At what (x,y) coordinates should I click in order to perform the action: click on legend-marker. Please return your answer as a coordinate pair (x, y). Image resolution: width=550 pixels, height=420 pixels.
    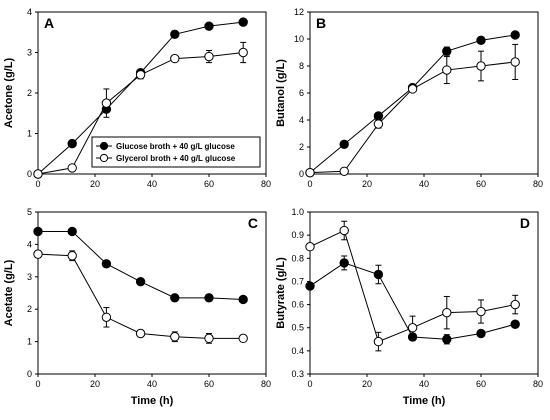
    Looking at the image, I should click on (104, 158).